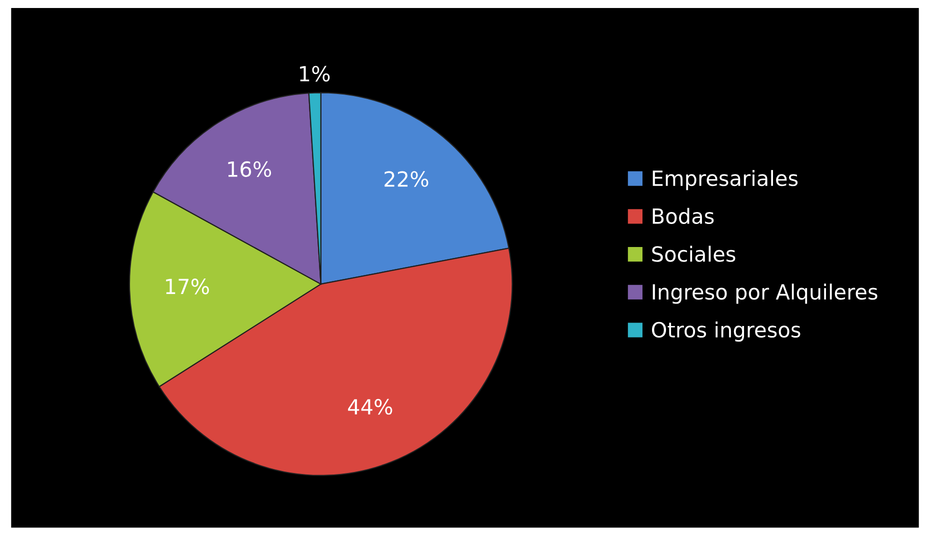  What do you see at coordinates (187, 286) in the screenshot?
I see `data-label: 17%` at bounding box center [187, 286].